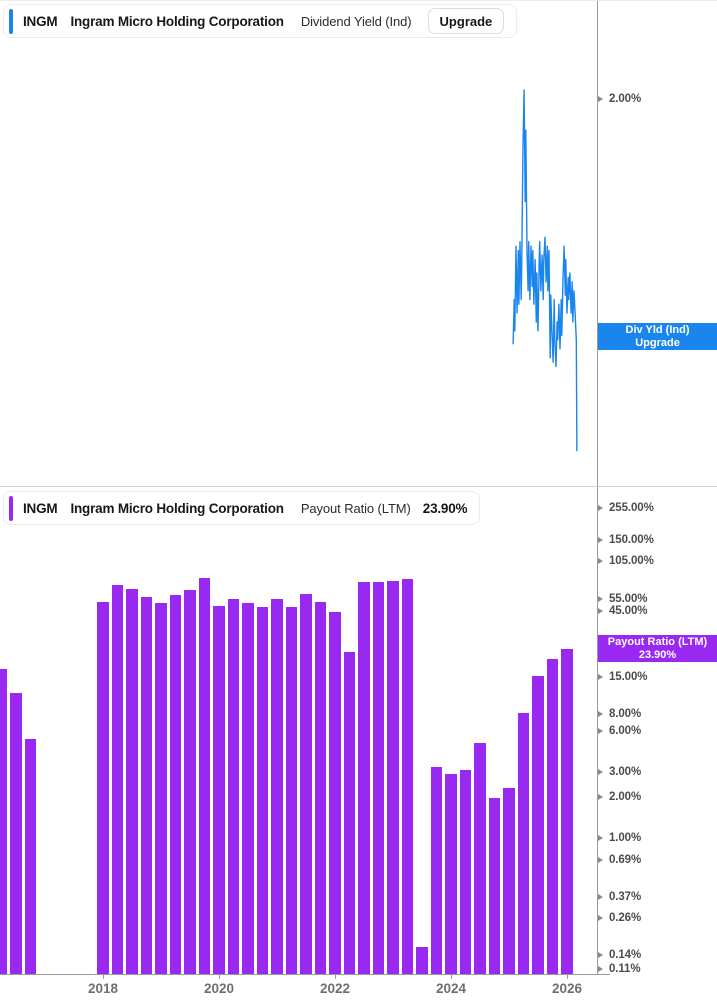 The width and height of the screenshot is (717, 1005). Describe the element at coordinates (657, 343) in the screenshot. I see `tag-line2: Upgrade` at that location.